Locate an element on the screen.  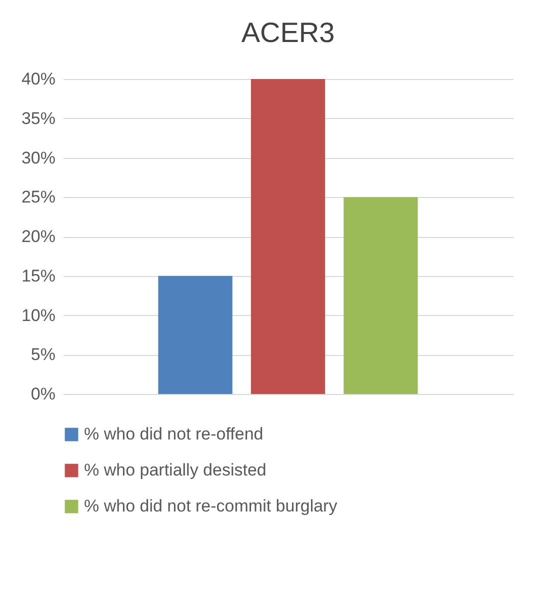
y-tick-label: 30% is located at coordinates (38, 158).